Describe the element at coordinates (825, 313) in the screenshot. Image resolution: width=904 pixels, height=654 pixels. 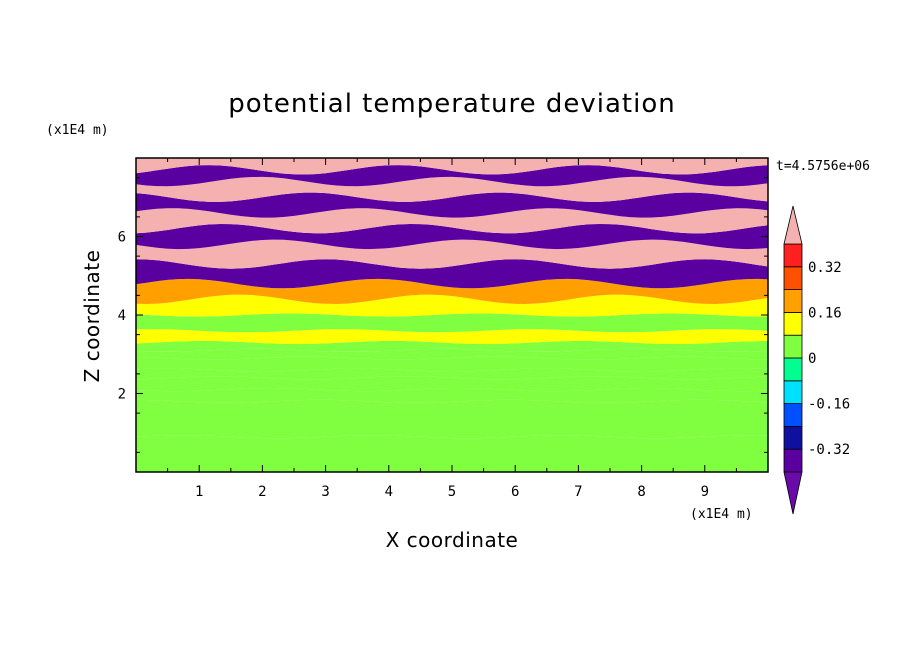
I see `colorbar-tick-label: 0.16` at that location.